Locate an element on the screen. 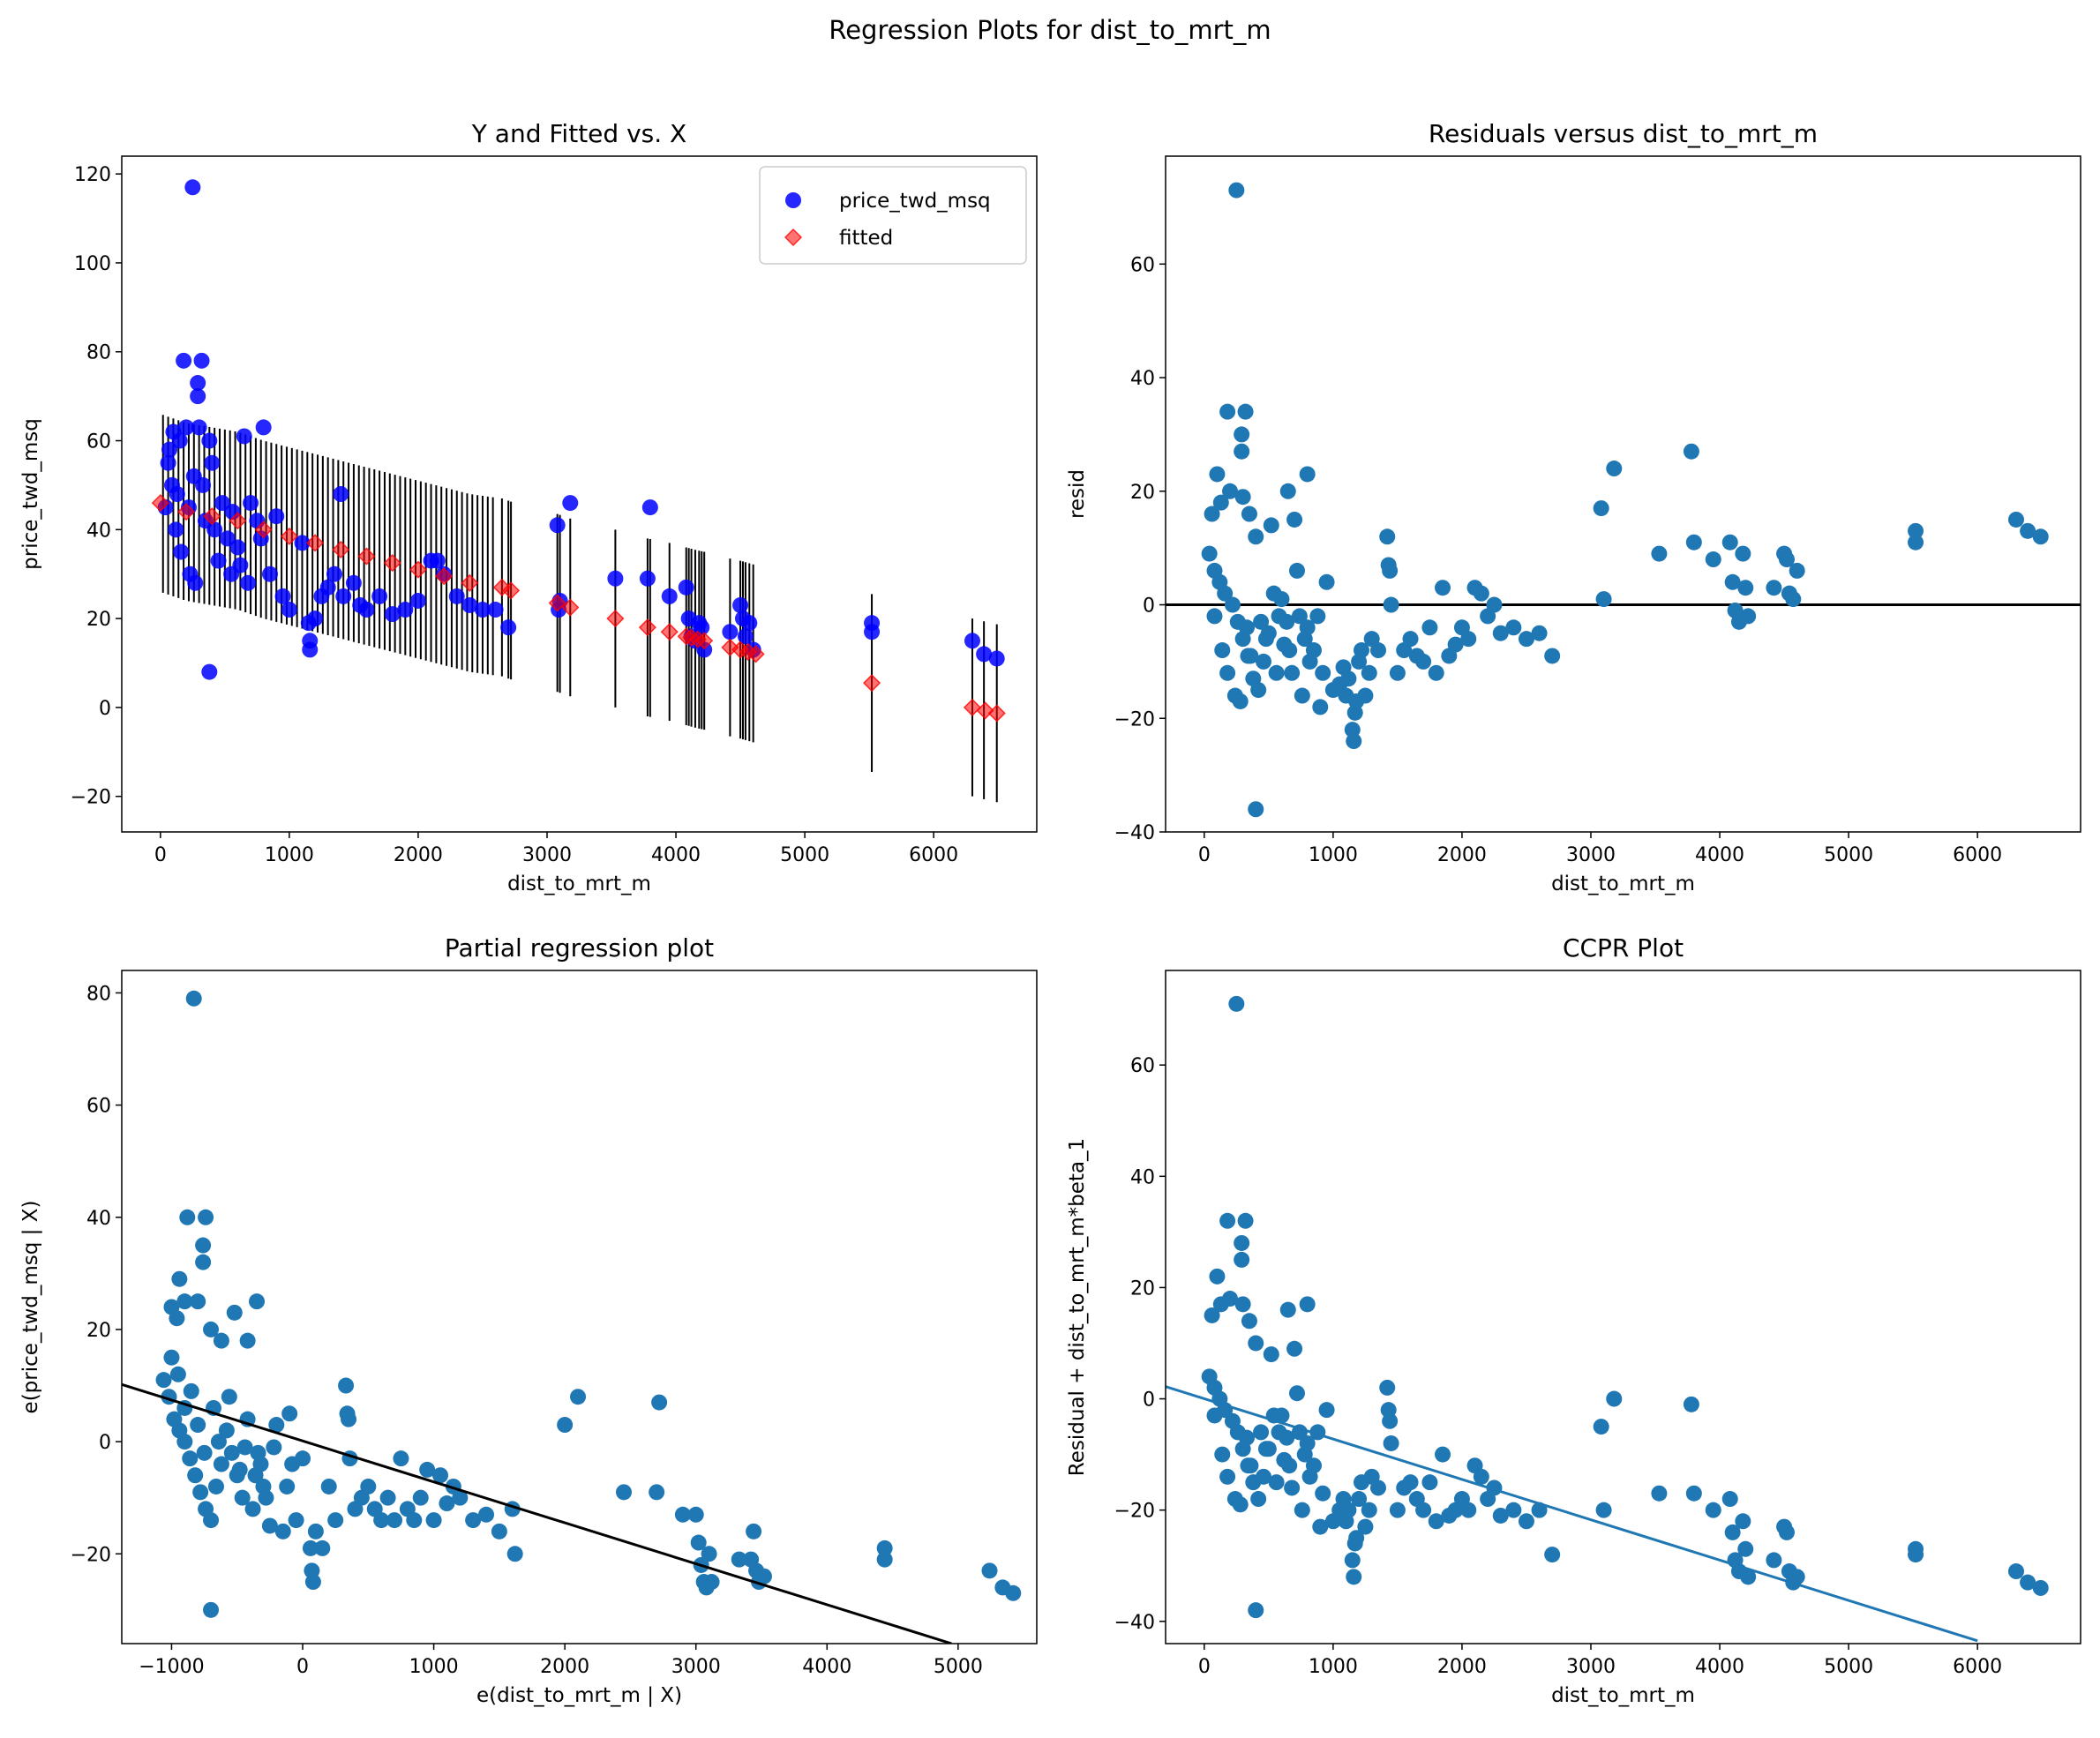 Image resolution: width=2100 pixels, height=1738 pixels. plot-area is located at coordinates (578, 491).